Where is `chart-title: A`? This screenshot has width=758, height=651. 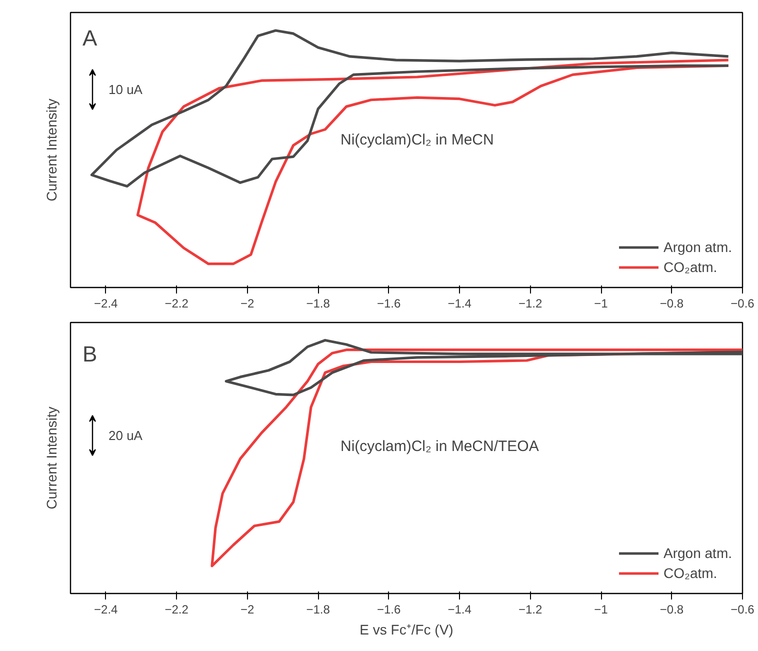 chart-title: A is located at coordinates (90, 38).